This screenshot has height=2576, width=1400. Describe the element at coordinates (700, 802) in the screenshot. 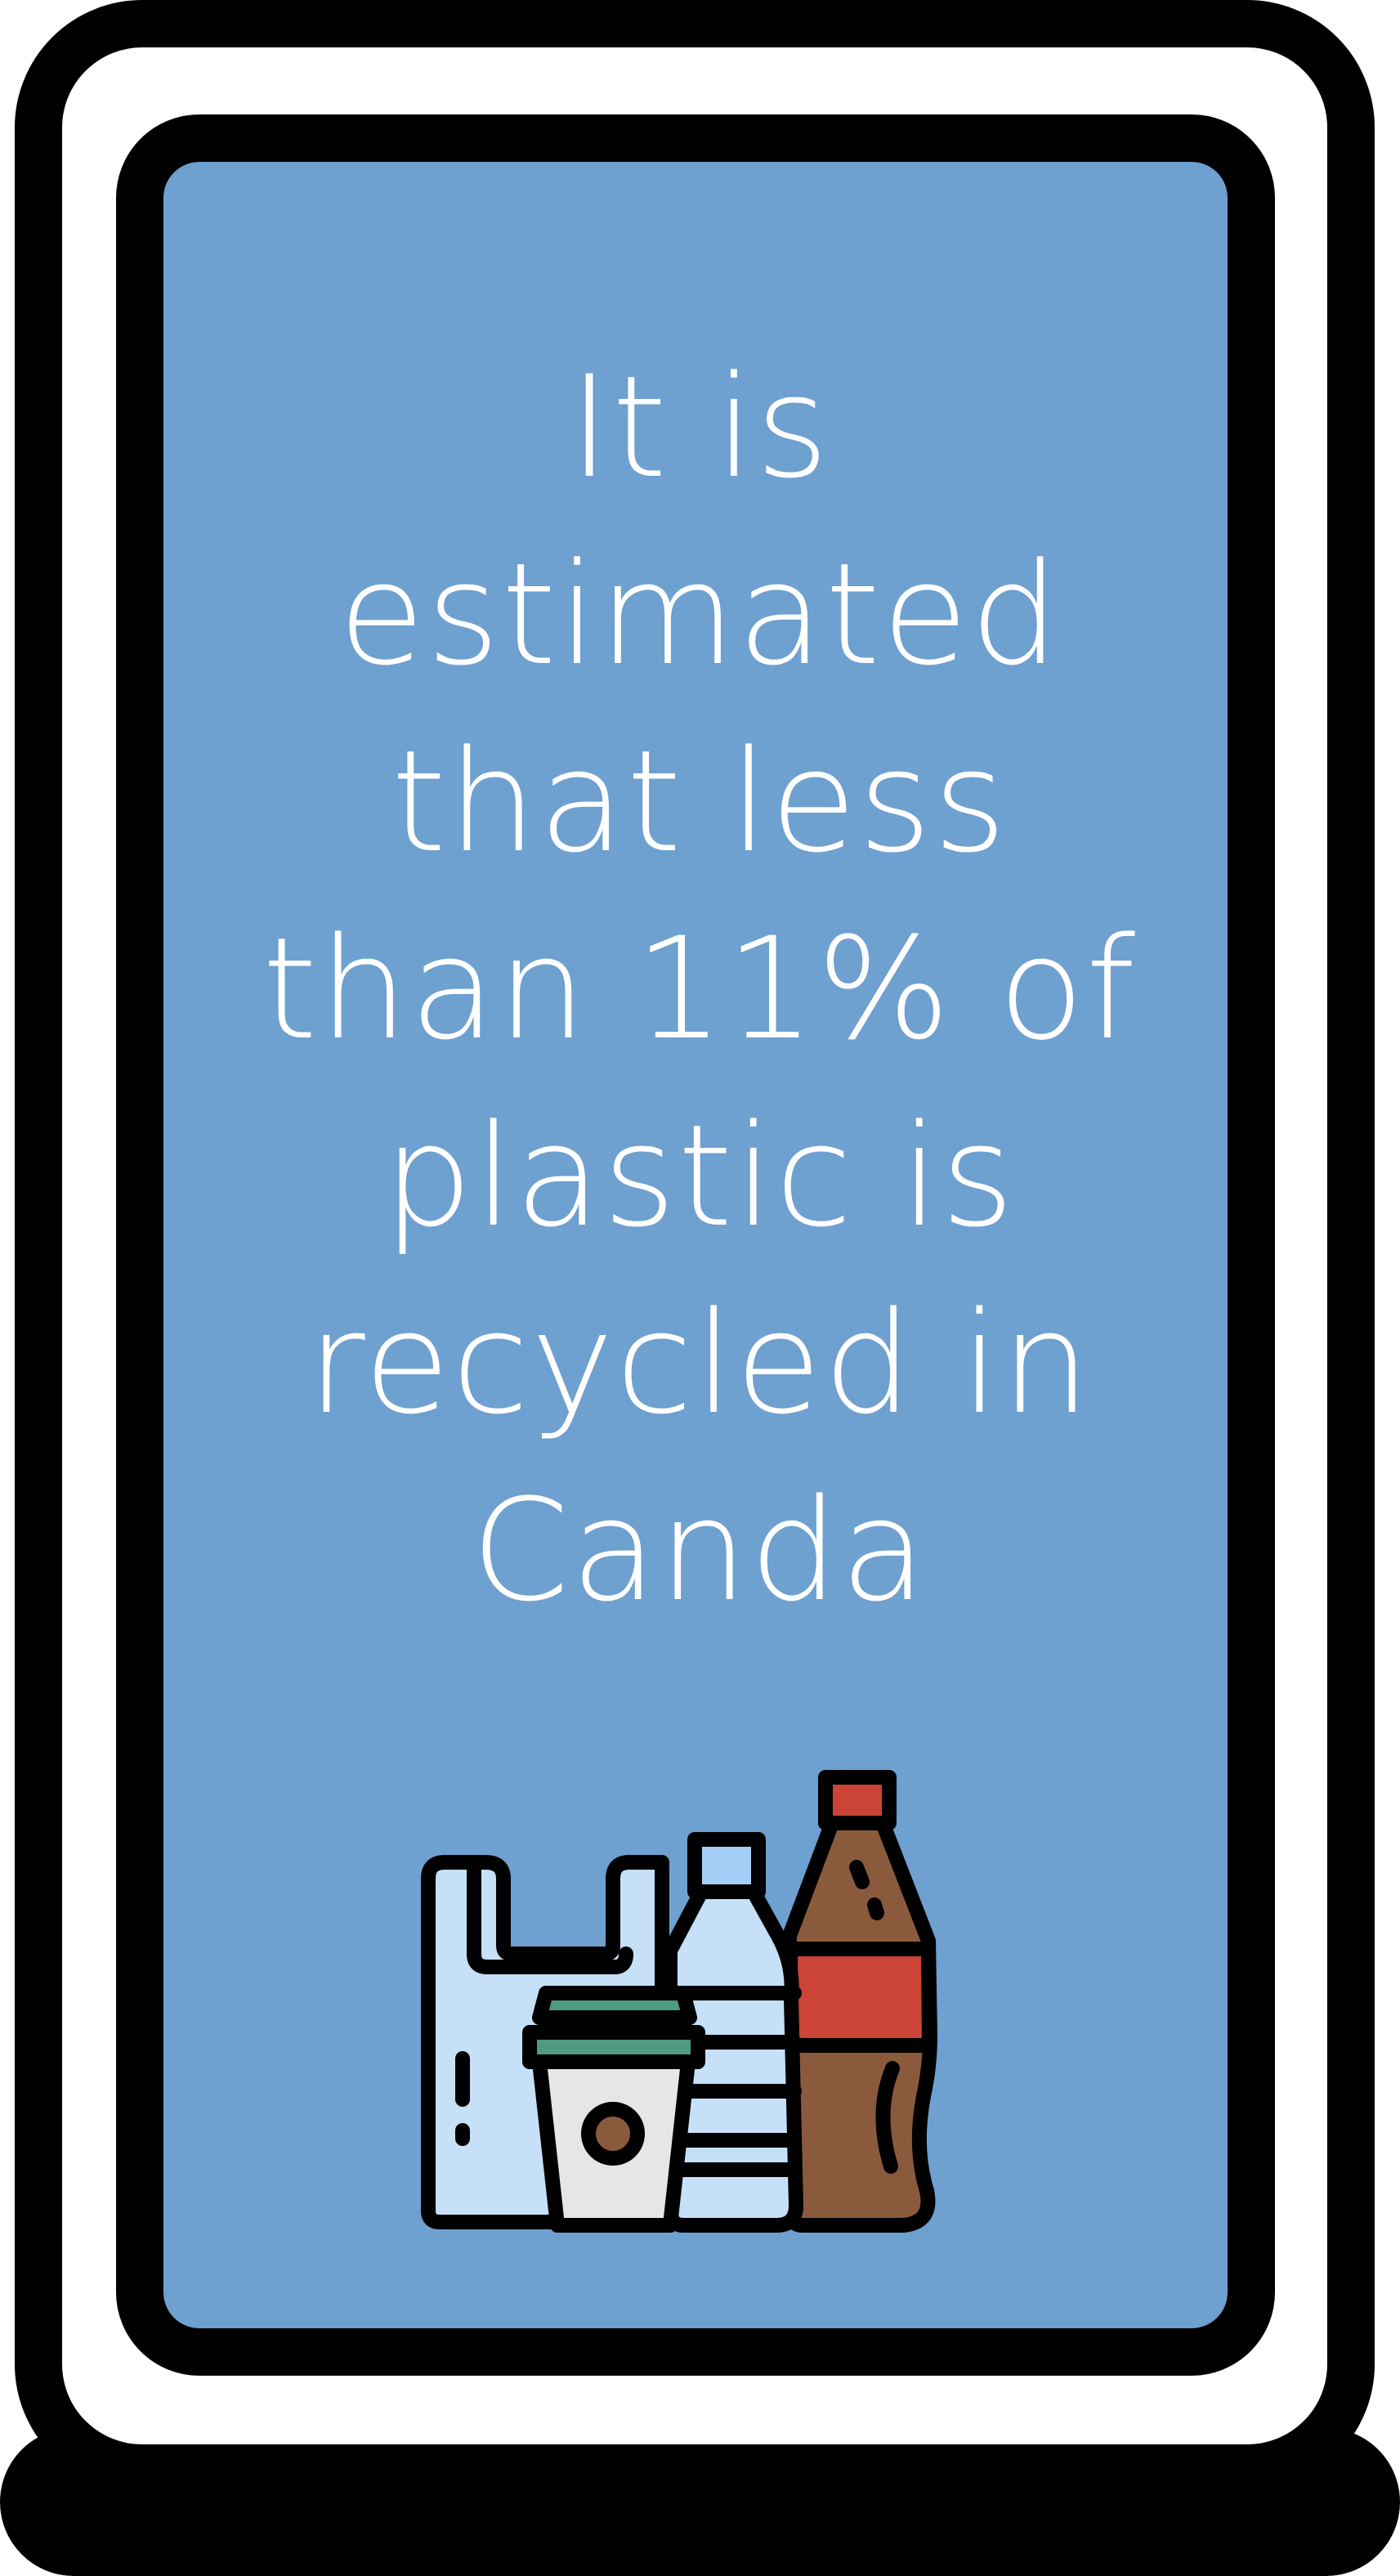

I see `message-line: that less` at that location.